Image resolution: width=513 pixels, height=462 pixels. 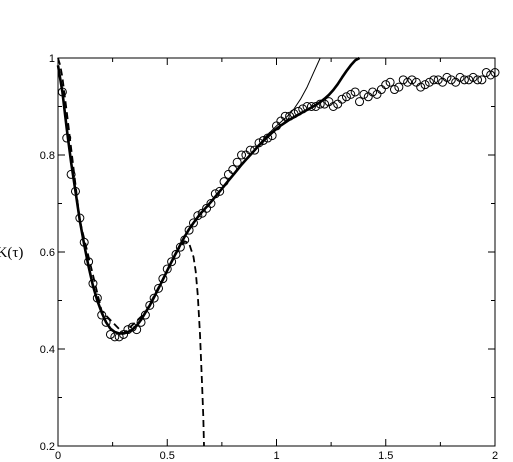 What do you see at coordinates (47, 447) in the screenshot?
I see `y-tick-label: 0.2` at bounding box center [47, 447].